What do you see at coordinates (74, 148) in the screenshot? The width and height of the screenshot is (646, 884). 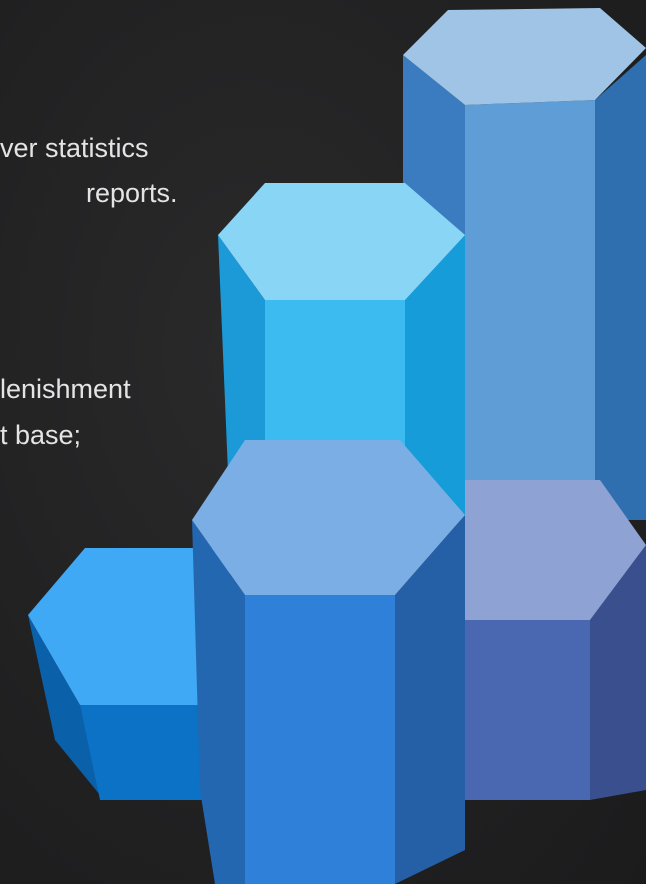 I see `body-text: ver statistics` at bounding box center [74, 148].